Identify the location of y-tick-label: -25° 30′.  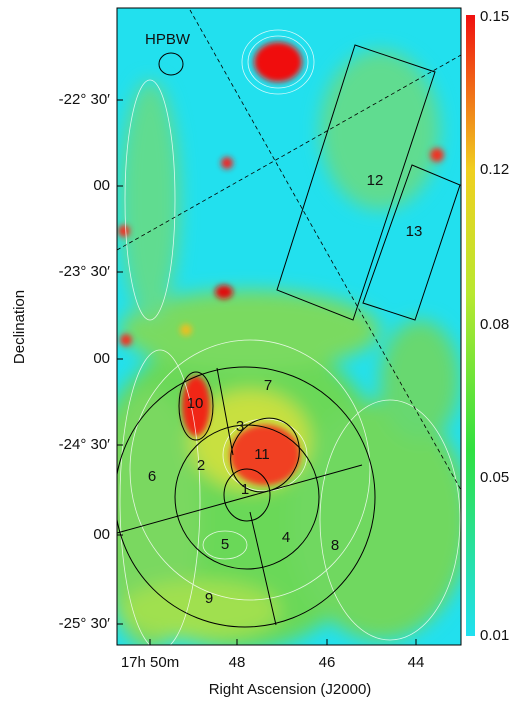
(85, 623).